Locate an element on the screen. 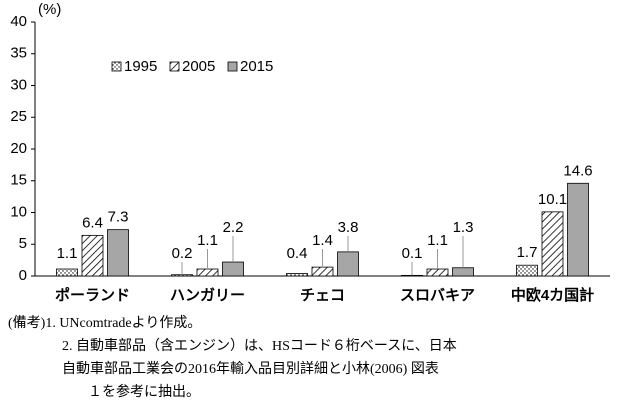 The height and width of the screenshot is (406, 620). x-tick-label: ハンガリー is located at coordinates (207, 295).